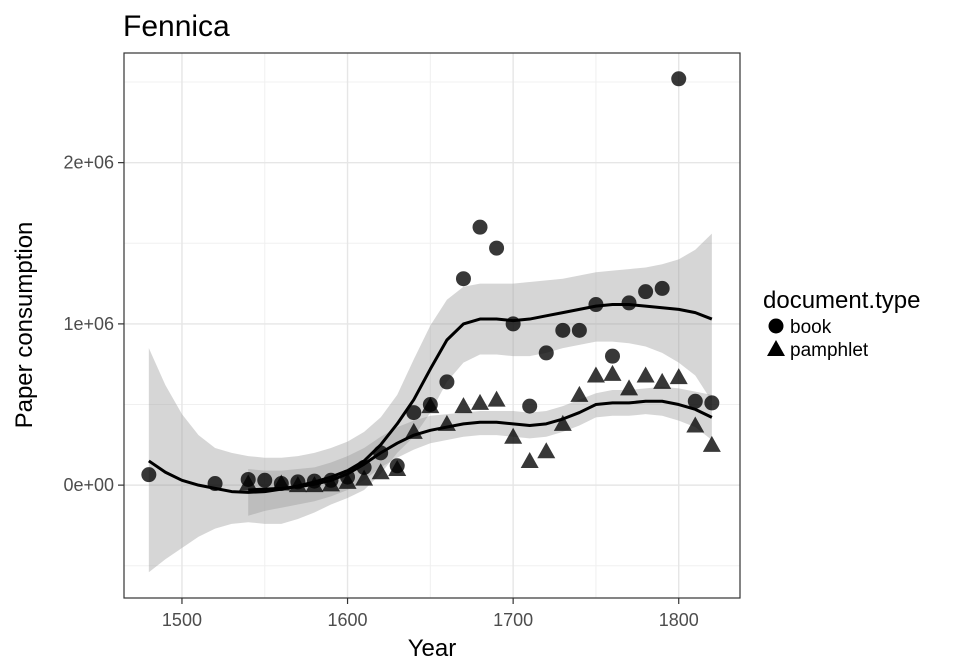 This screenshot has height=672, width=960. What do you see at coordinates (88, 485) in the screenshot?
I see `y-tick-label: 0e+00` at bounding box center [88, 485].